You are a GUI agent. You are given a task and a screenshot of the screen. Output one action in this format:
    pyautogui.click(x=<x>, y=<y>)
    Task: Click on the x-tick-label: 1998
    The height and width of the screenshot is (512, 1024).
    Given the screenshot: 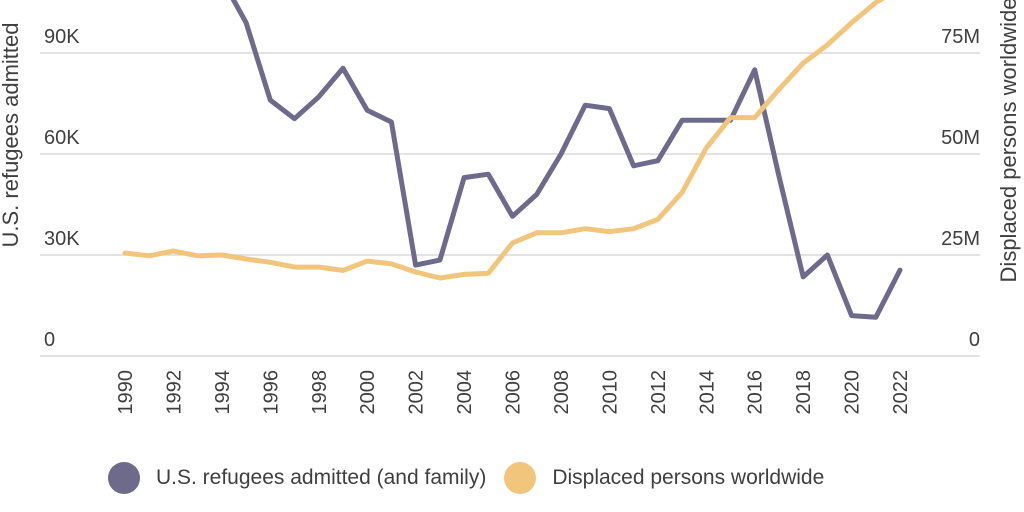 What is the action you would take?
    pyautogui.click(x=320, y=392)
    